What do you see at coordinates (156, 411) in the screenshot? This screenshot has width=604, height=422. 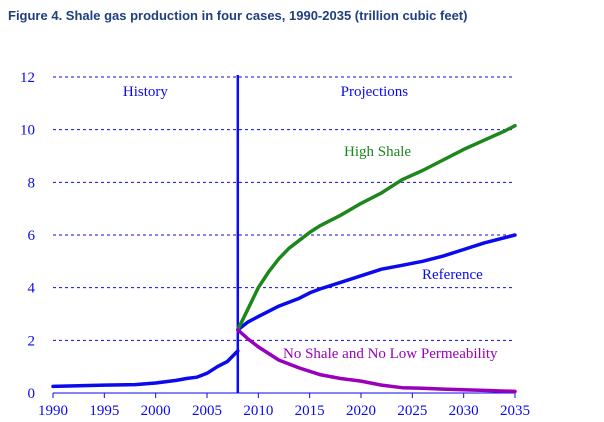 I see `x-tick-label-2000: 2000` at bounding box center [156, 411].